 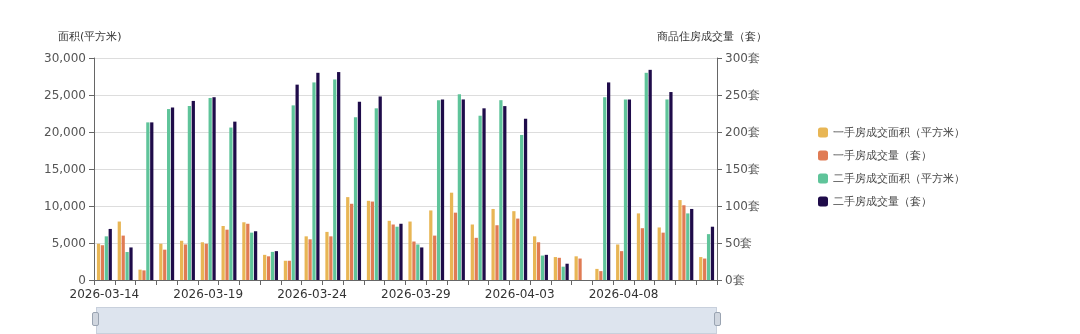 I want to click on y2-tick-label: 50套, so click(x=739, y=243).